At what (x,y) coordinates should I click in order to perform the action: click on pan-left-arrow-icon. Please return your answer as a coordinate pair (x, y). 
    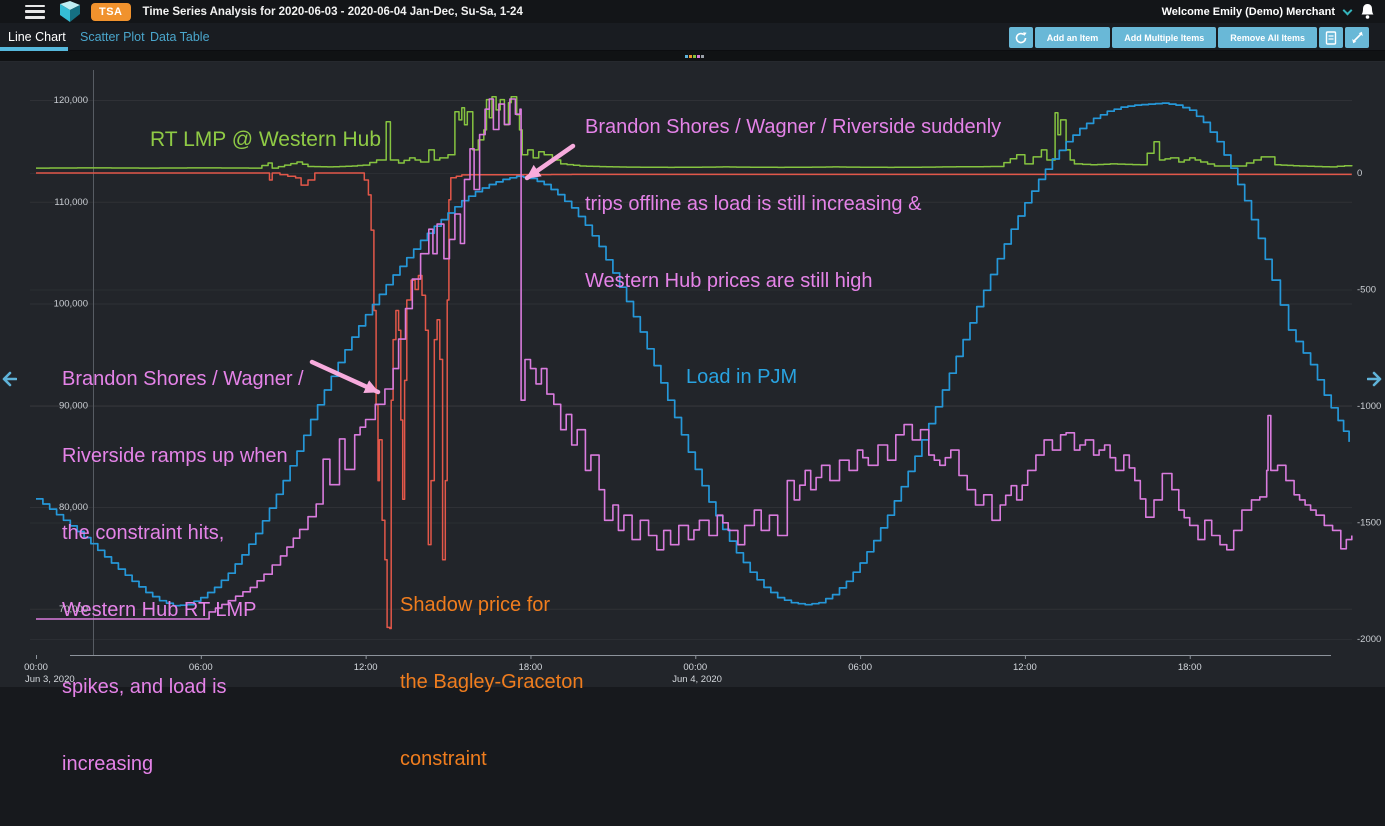
    Looking at the image, I should click on (9, 379).